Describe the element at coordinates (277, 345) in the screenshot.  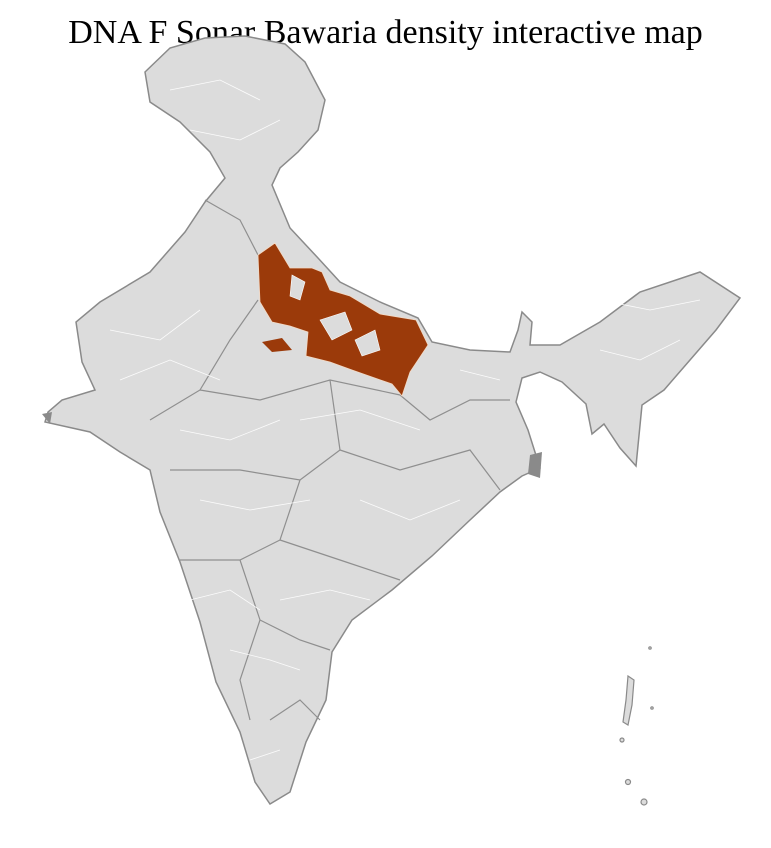
I see `highlighted-fragment` at that location.